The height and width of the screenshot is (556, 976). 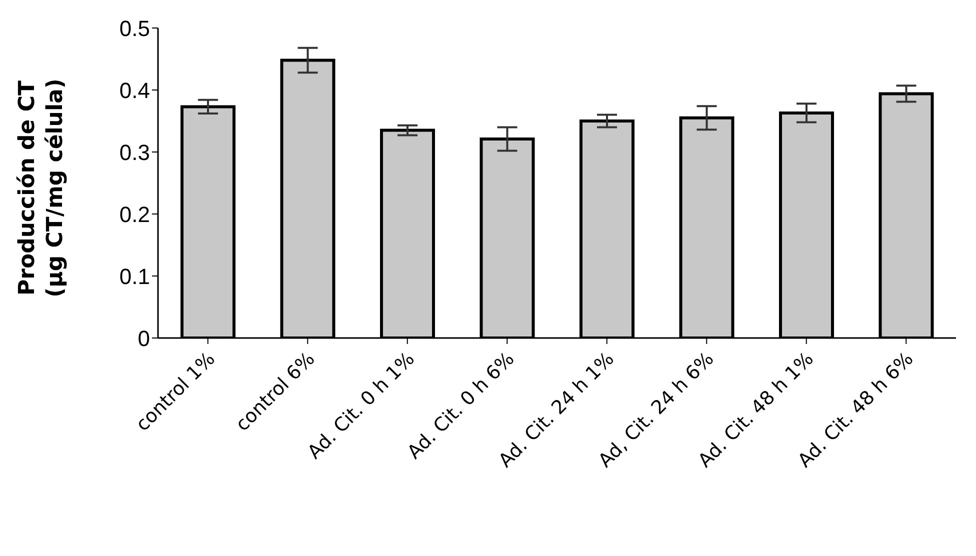 I want to click on y-tick-label: 0.5, so click(x=134, y=28).